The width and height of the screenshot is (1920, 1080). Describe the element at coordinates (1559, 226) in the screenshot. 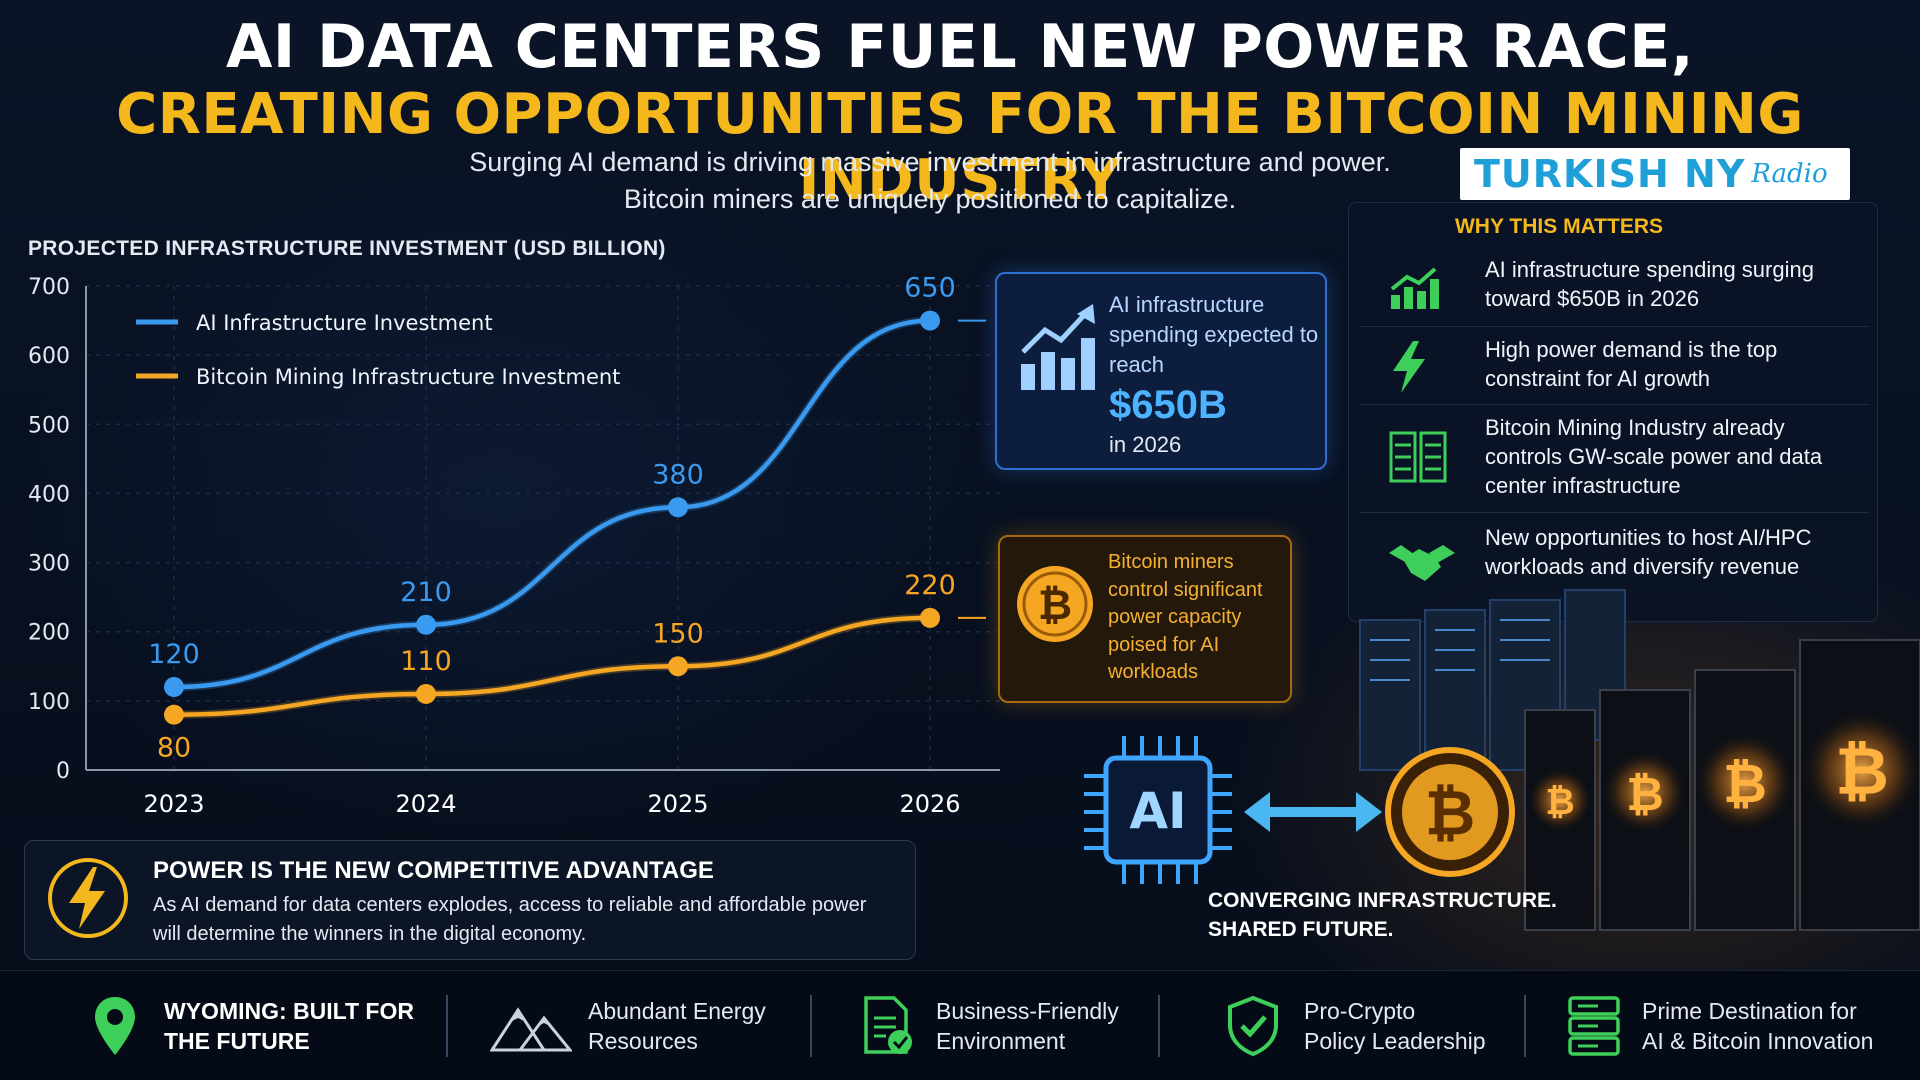

I see `why-title: WHY THIS MATTERS` at that location.